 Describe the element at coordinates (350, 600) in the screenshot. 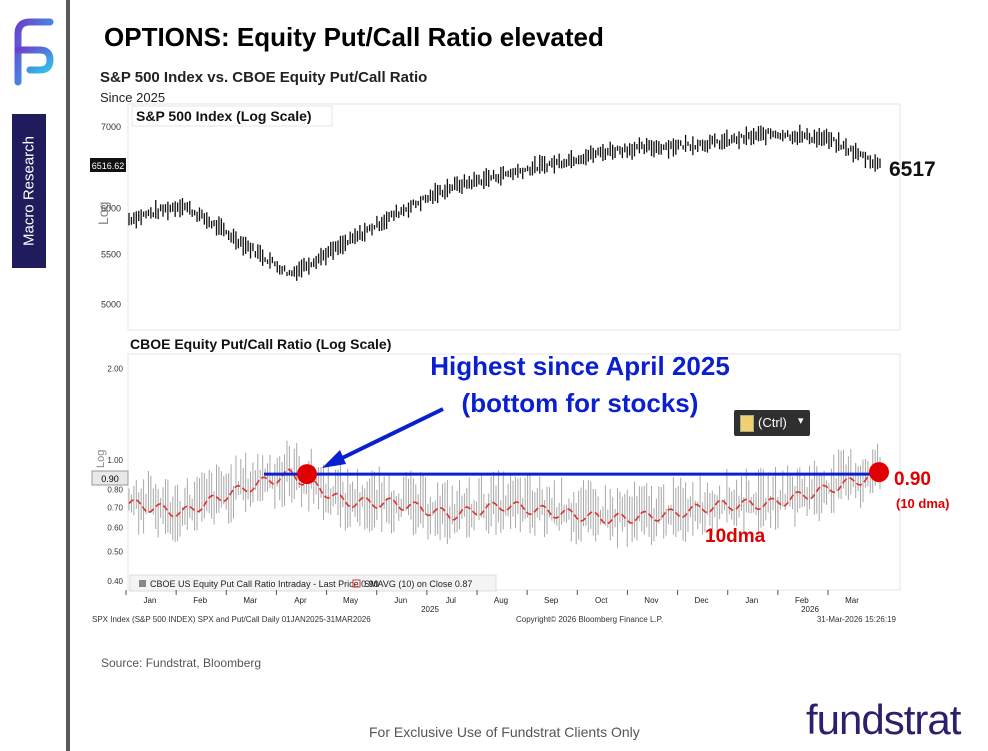

I see `x-month-label: May` at that location.